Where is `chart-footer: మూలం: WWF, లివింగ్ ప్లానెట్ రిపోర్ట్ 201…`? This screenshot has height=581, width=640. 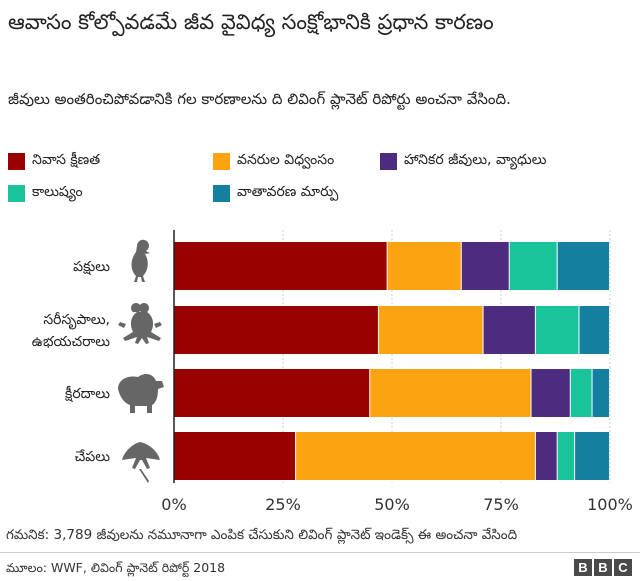
chart-footer: మూలం: WWF, లివింగ్ ప్లానెట్ రిపోర్ట్ 201… is located at coordinates (320, 566).